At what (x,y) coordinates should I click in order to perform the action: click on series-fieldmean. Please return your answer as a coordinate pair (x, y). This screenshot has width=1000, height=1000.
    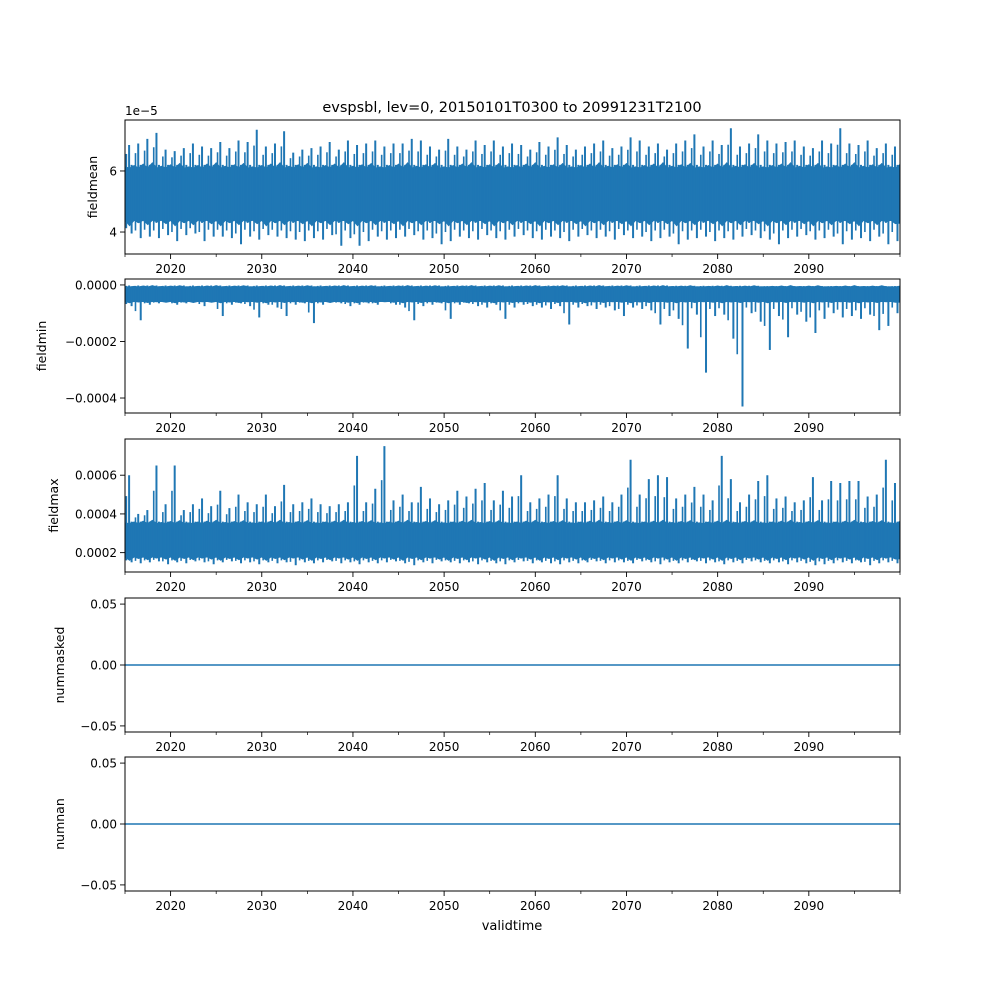
    Looking at the image, I should click on (512, 187).